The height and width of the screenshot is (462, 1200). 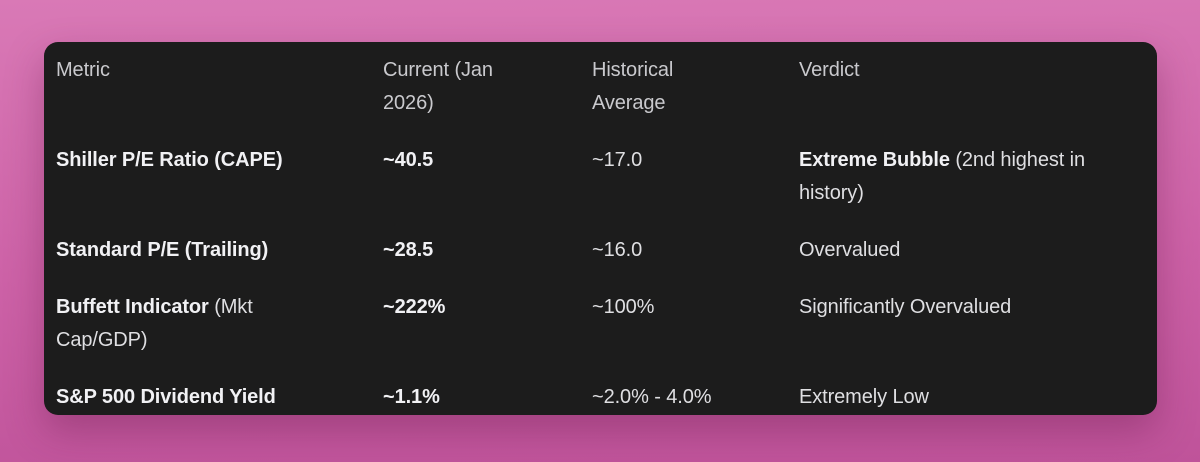 What do you see at coordinates (162, 250) in the screenshot?
I see `metric-name: Standard P/E (Trailing)` at bounding box center [162, 250].